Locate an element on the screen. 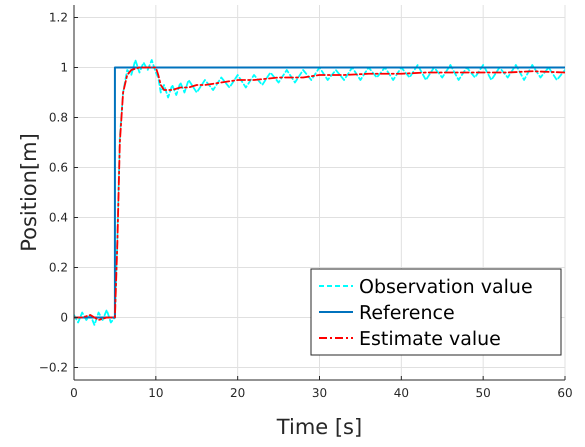 Image resolution: width=585 pixels, height=447 pixels. y-tick-label: 0.8 is located at coordinates (58, 117).